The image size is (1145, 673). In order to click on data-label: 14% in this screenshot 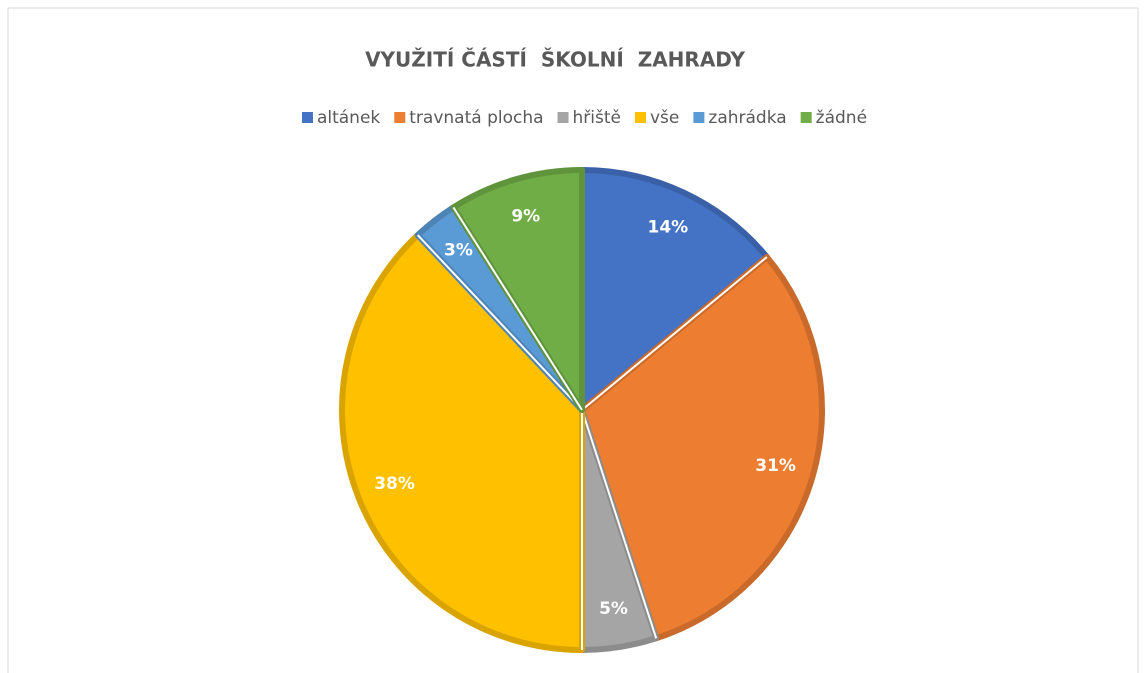, I will do `click(667, 228)`.